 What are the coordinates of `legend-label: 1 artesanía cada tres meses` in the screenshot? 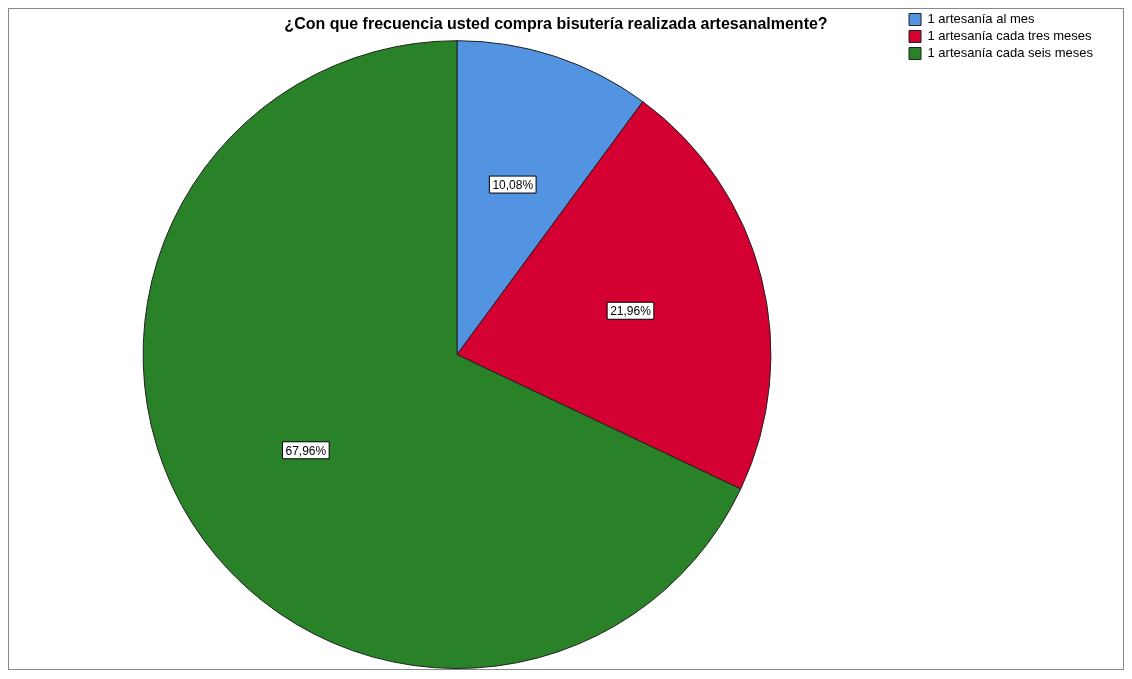 It's located at (1010, 36).